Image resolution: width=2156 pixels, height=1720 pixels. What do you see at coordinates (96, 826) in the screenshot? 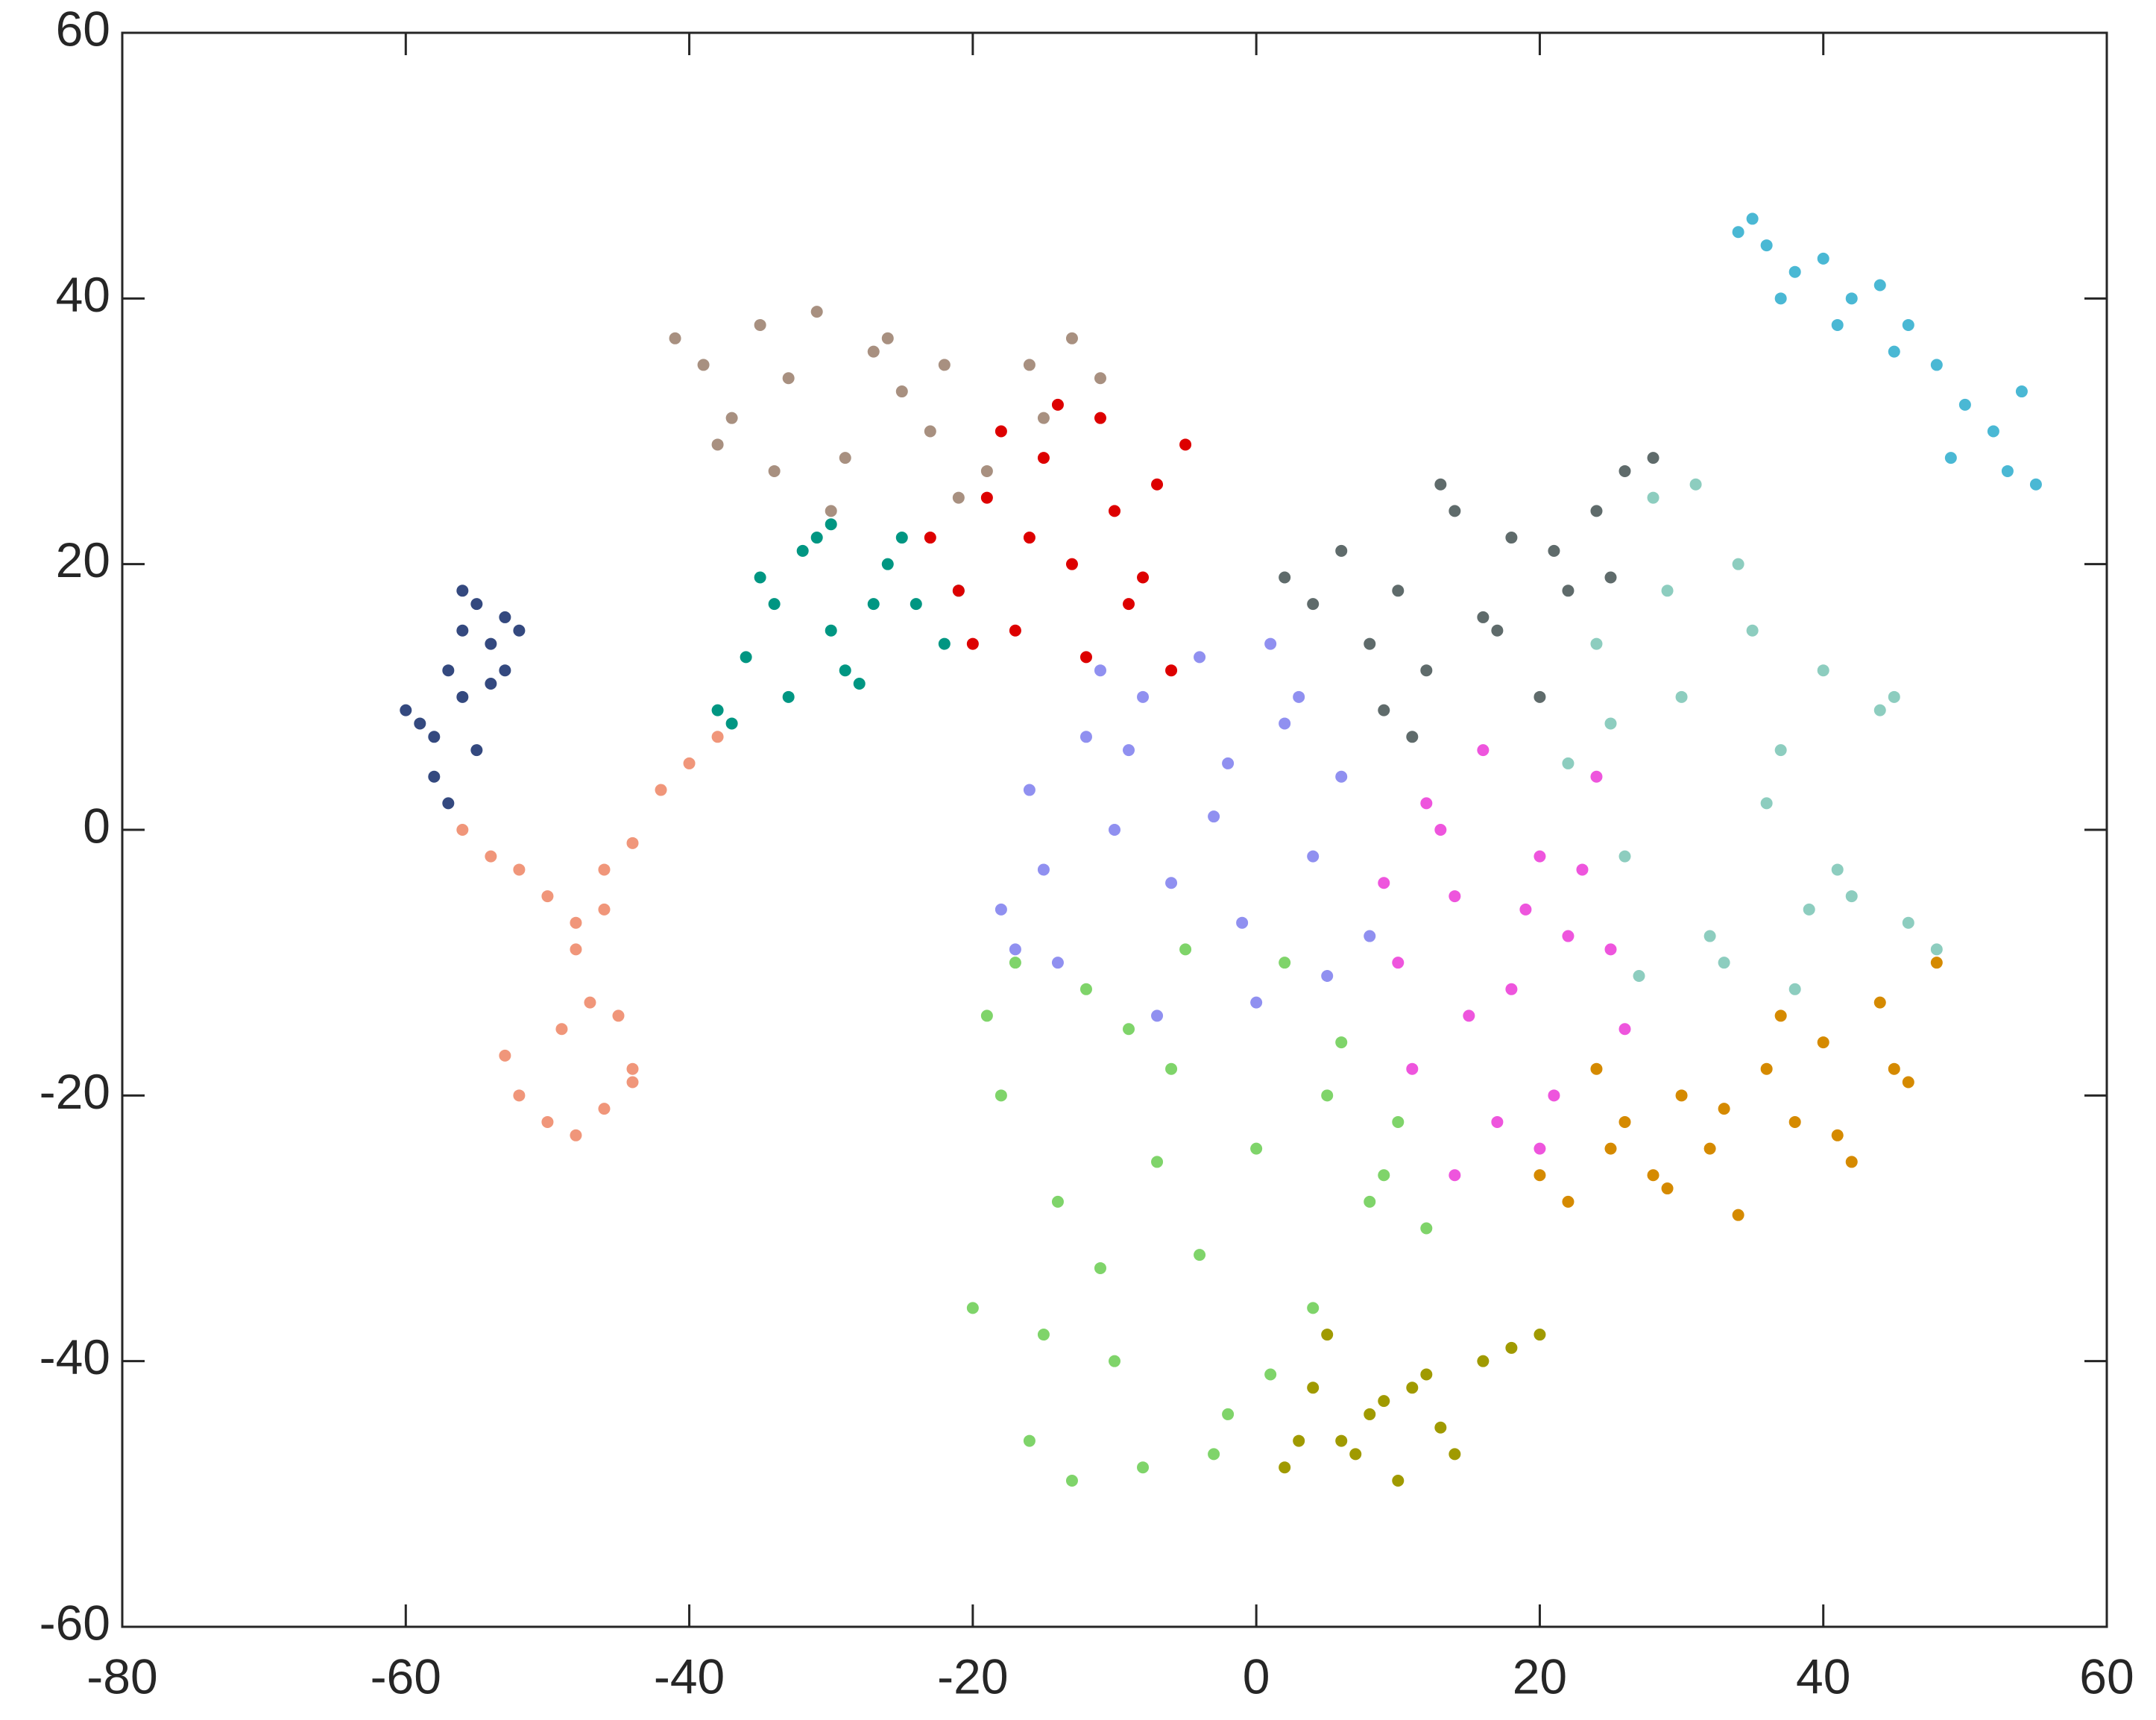
I see `y-tick-label: 0` at bounding box center [96, 826].